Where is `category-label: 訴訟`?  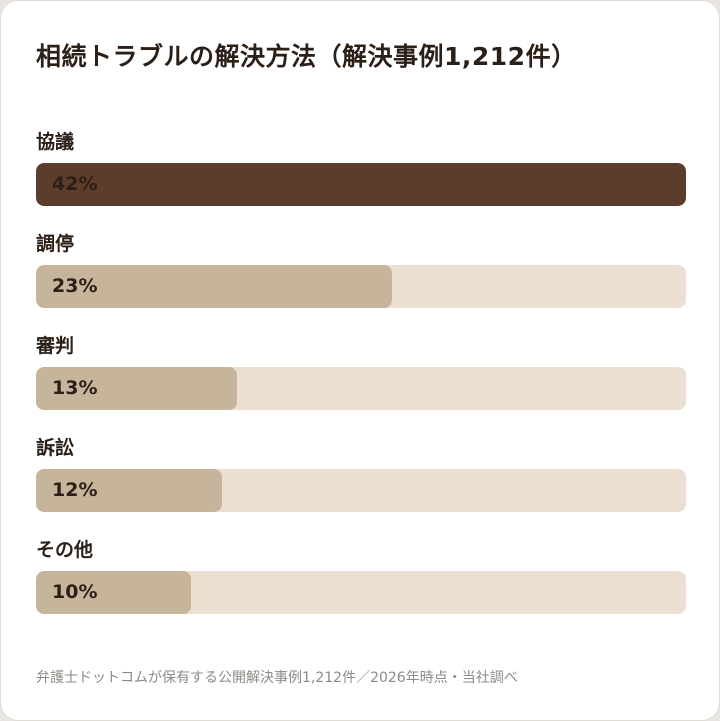 category-label: 訴訟 is located at coordinates (55, 448).